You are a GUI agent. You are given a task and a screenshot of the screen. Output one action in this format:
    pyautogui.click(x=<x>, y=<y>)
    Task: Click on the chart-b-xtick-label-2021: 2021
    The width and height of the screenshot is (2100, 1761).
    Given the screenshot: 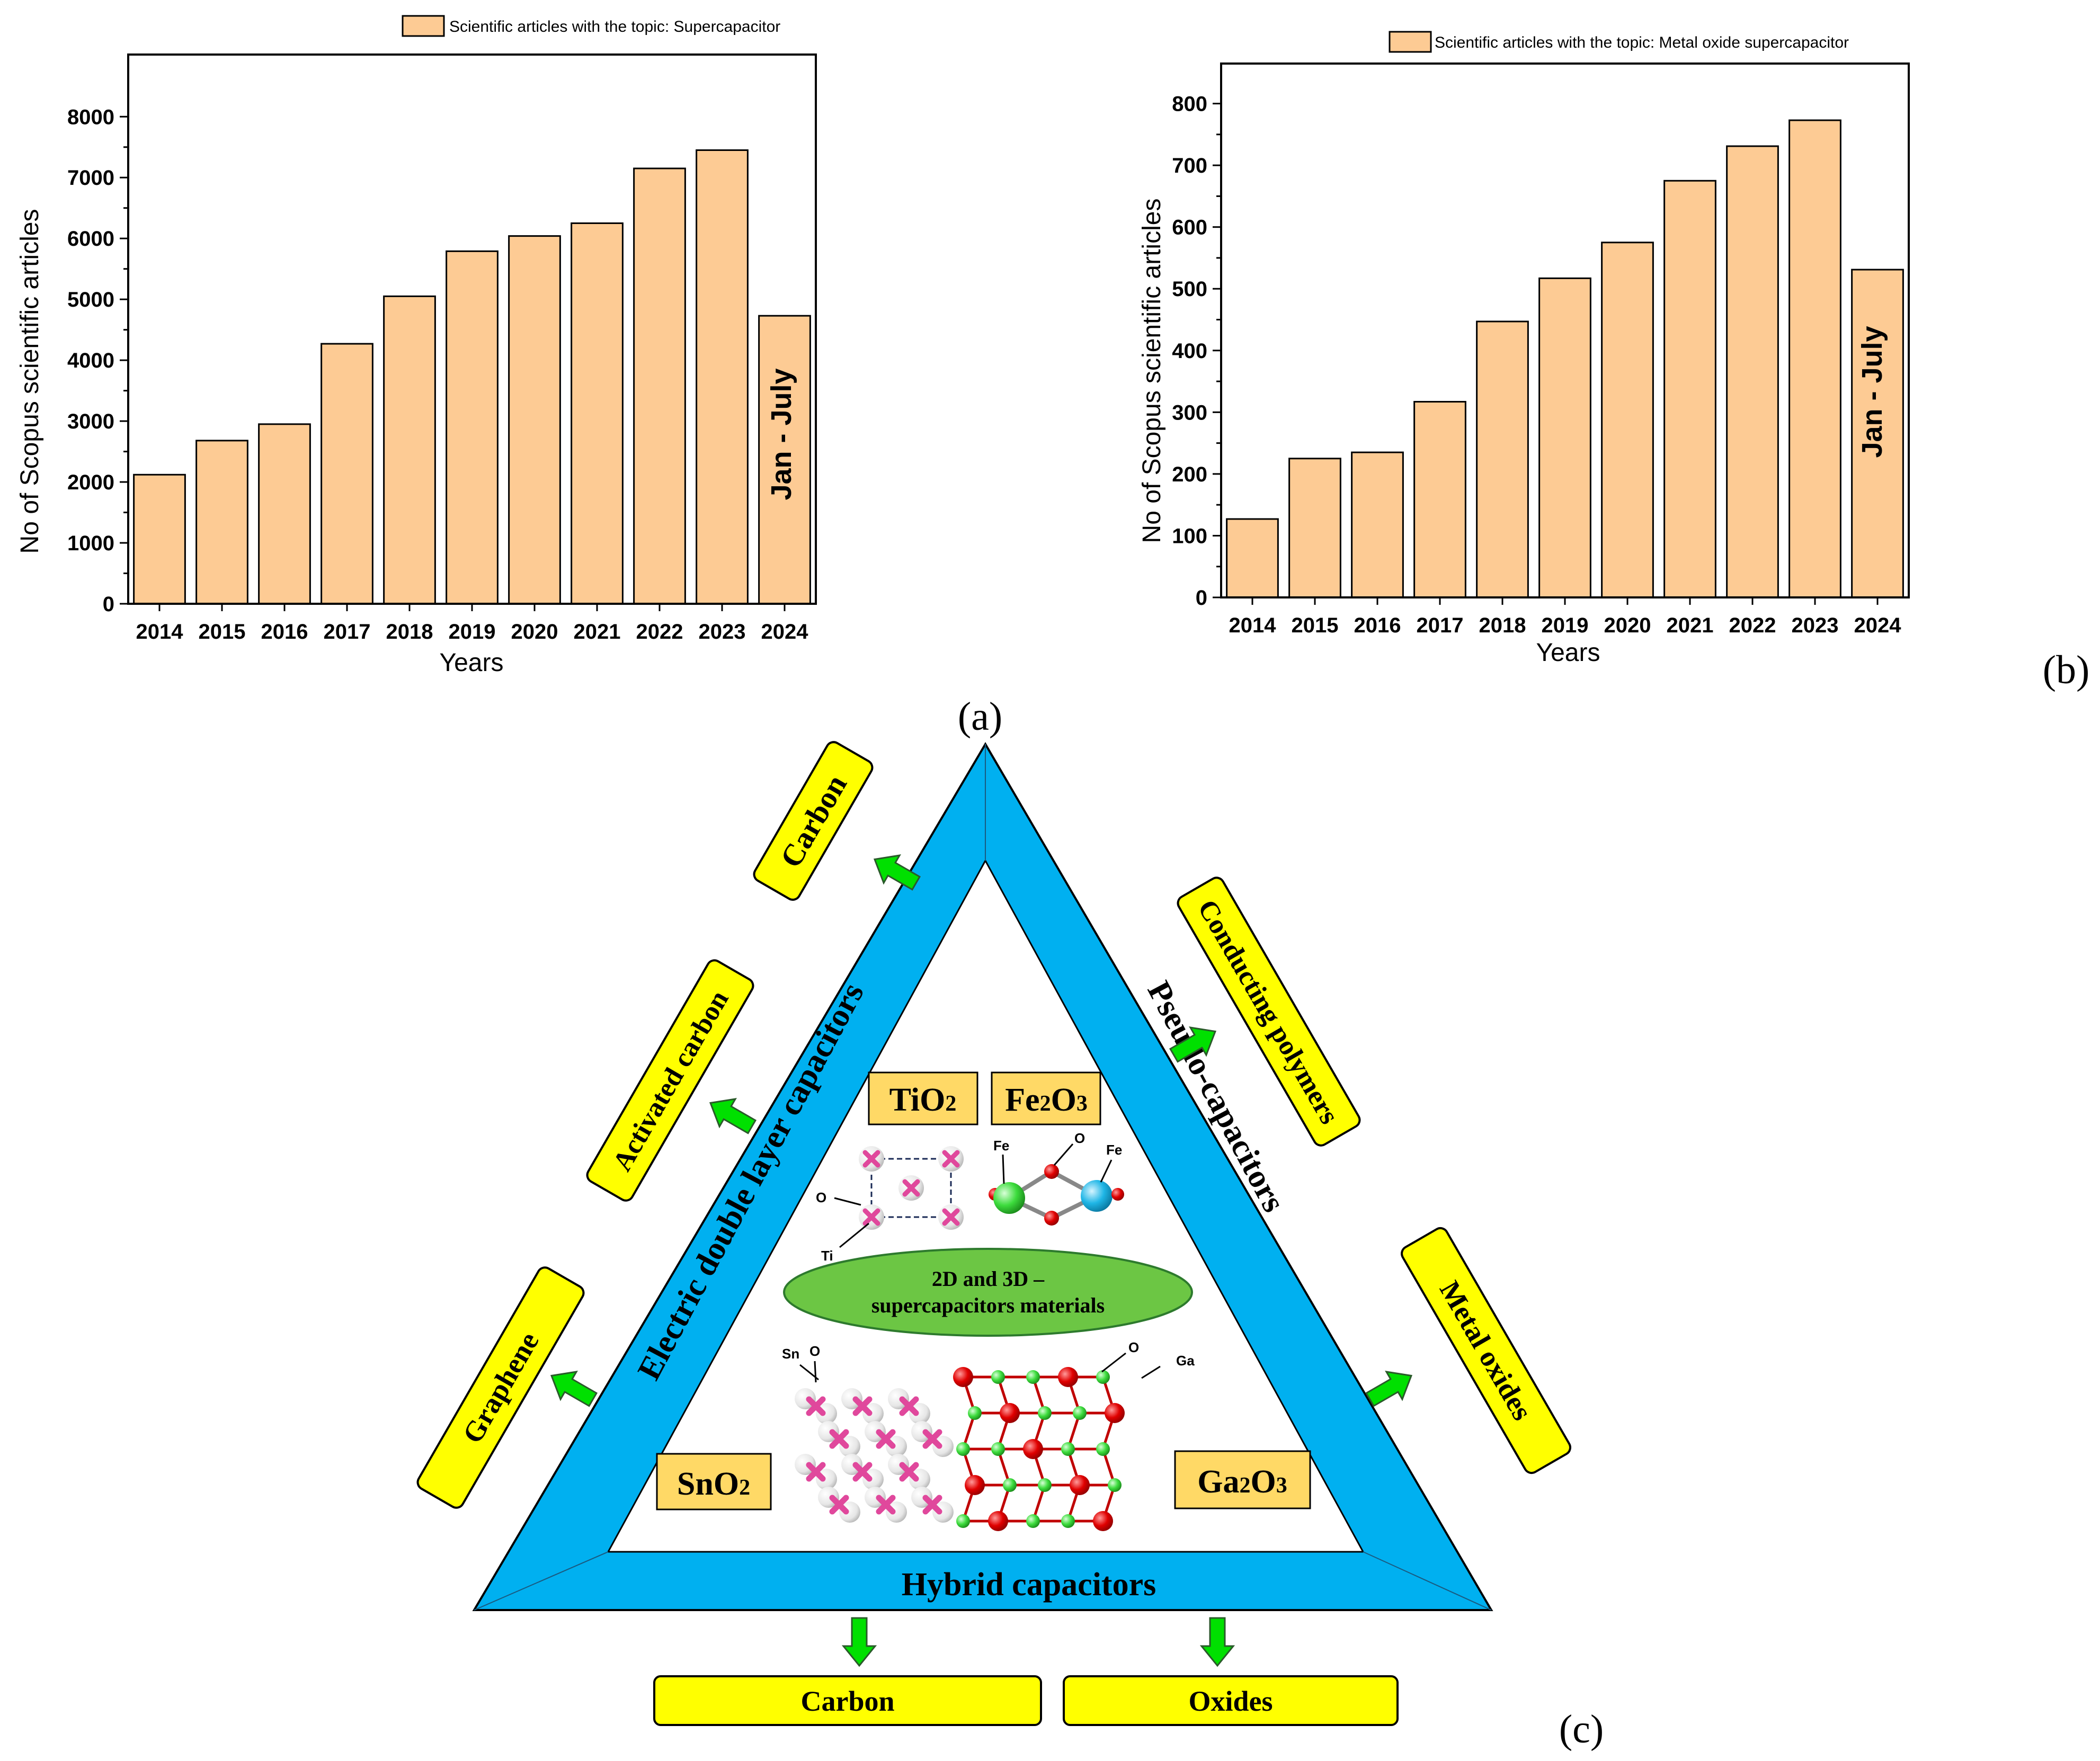 What is the action you would take?
    pyautogui.click(x=1690, y=625)
    